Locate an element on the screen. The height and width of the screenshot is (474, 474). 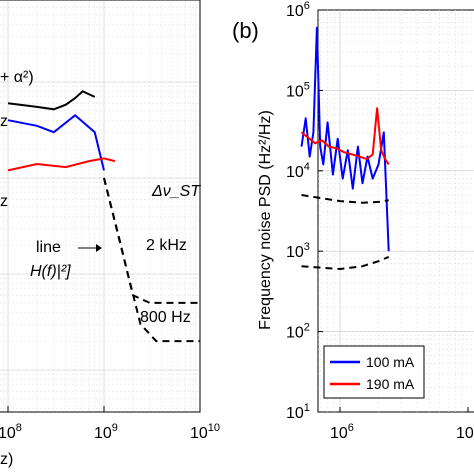
b-y-tick-label: 10⁴ is located at coordinates (298, 171).